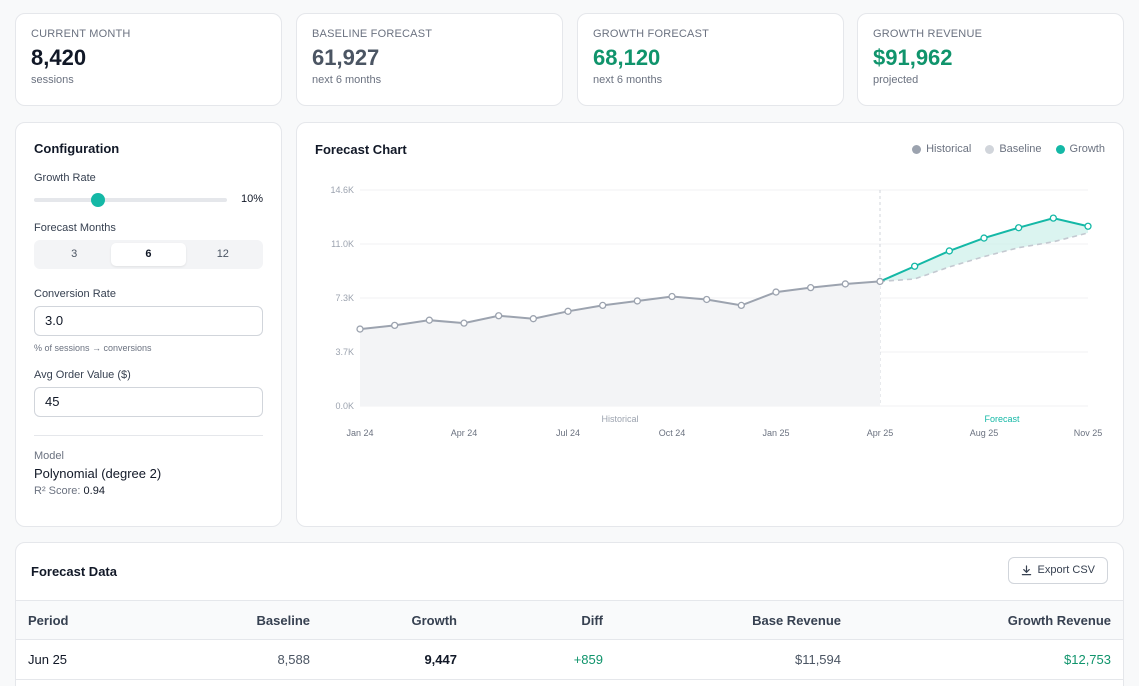  I want to click on y-tick-label: 14.6K, so click(342, 190).